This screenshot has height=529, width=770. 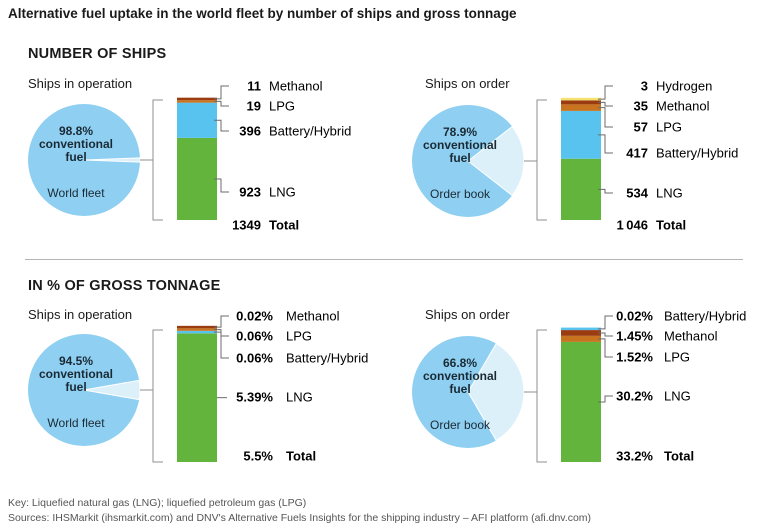 What do you see at coordinates (459, 158) in the screenshot?
I see `panel2-pie-fuel-label: fuel` at bounding box center [459, 158].